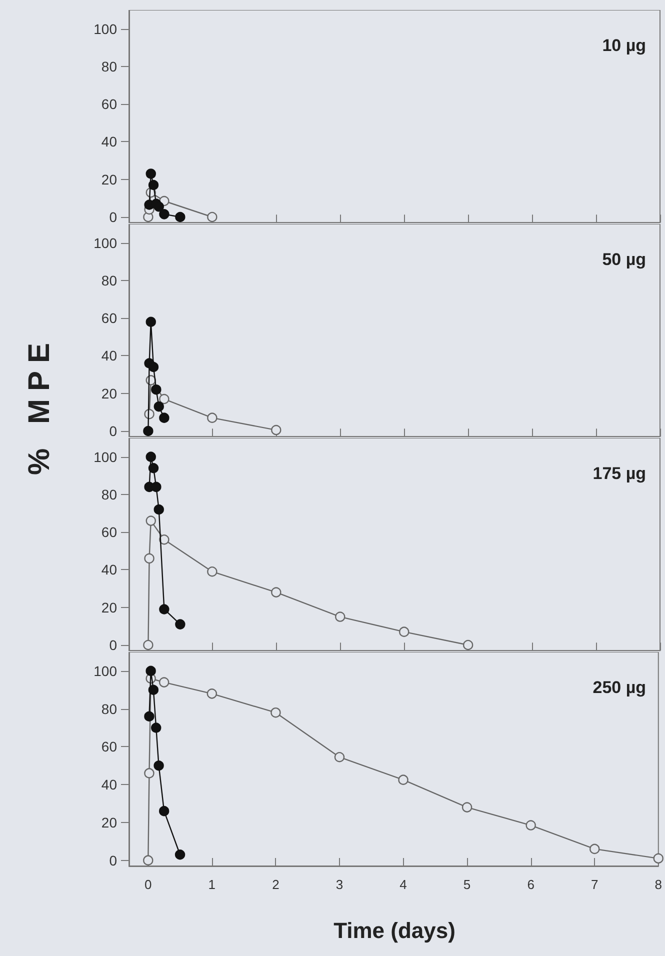  I want to click on y-axis-title: % MPE, so click(40, 404).